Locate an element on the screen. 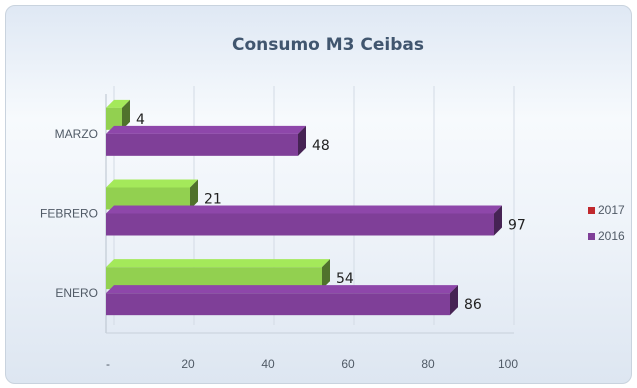 The image size is (637, 388). x-tick-label: 100 is located at coordinates (508, 364).